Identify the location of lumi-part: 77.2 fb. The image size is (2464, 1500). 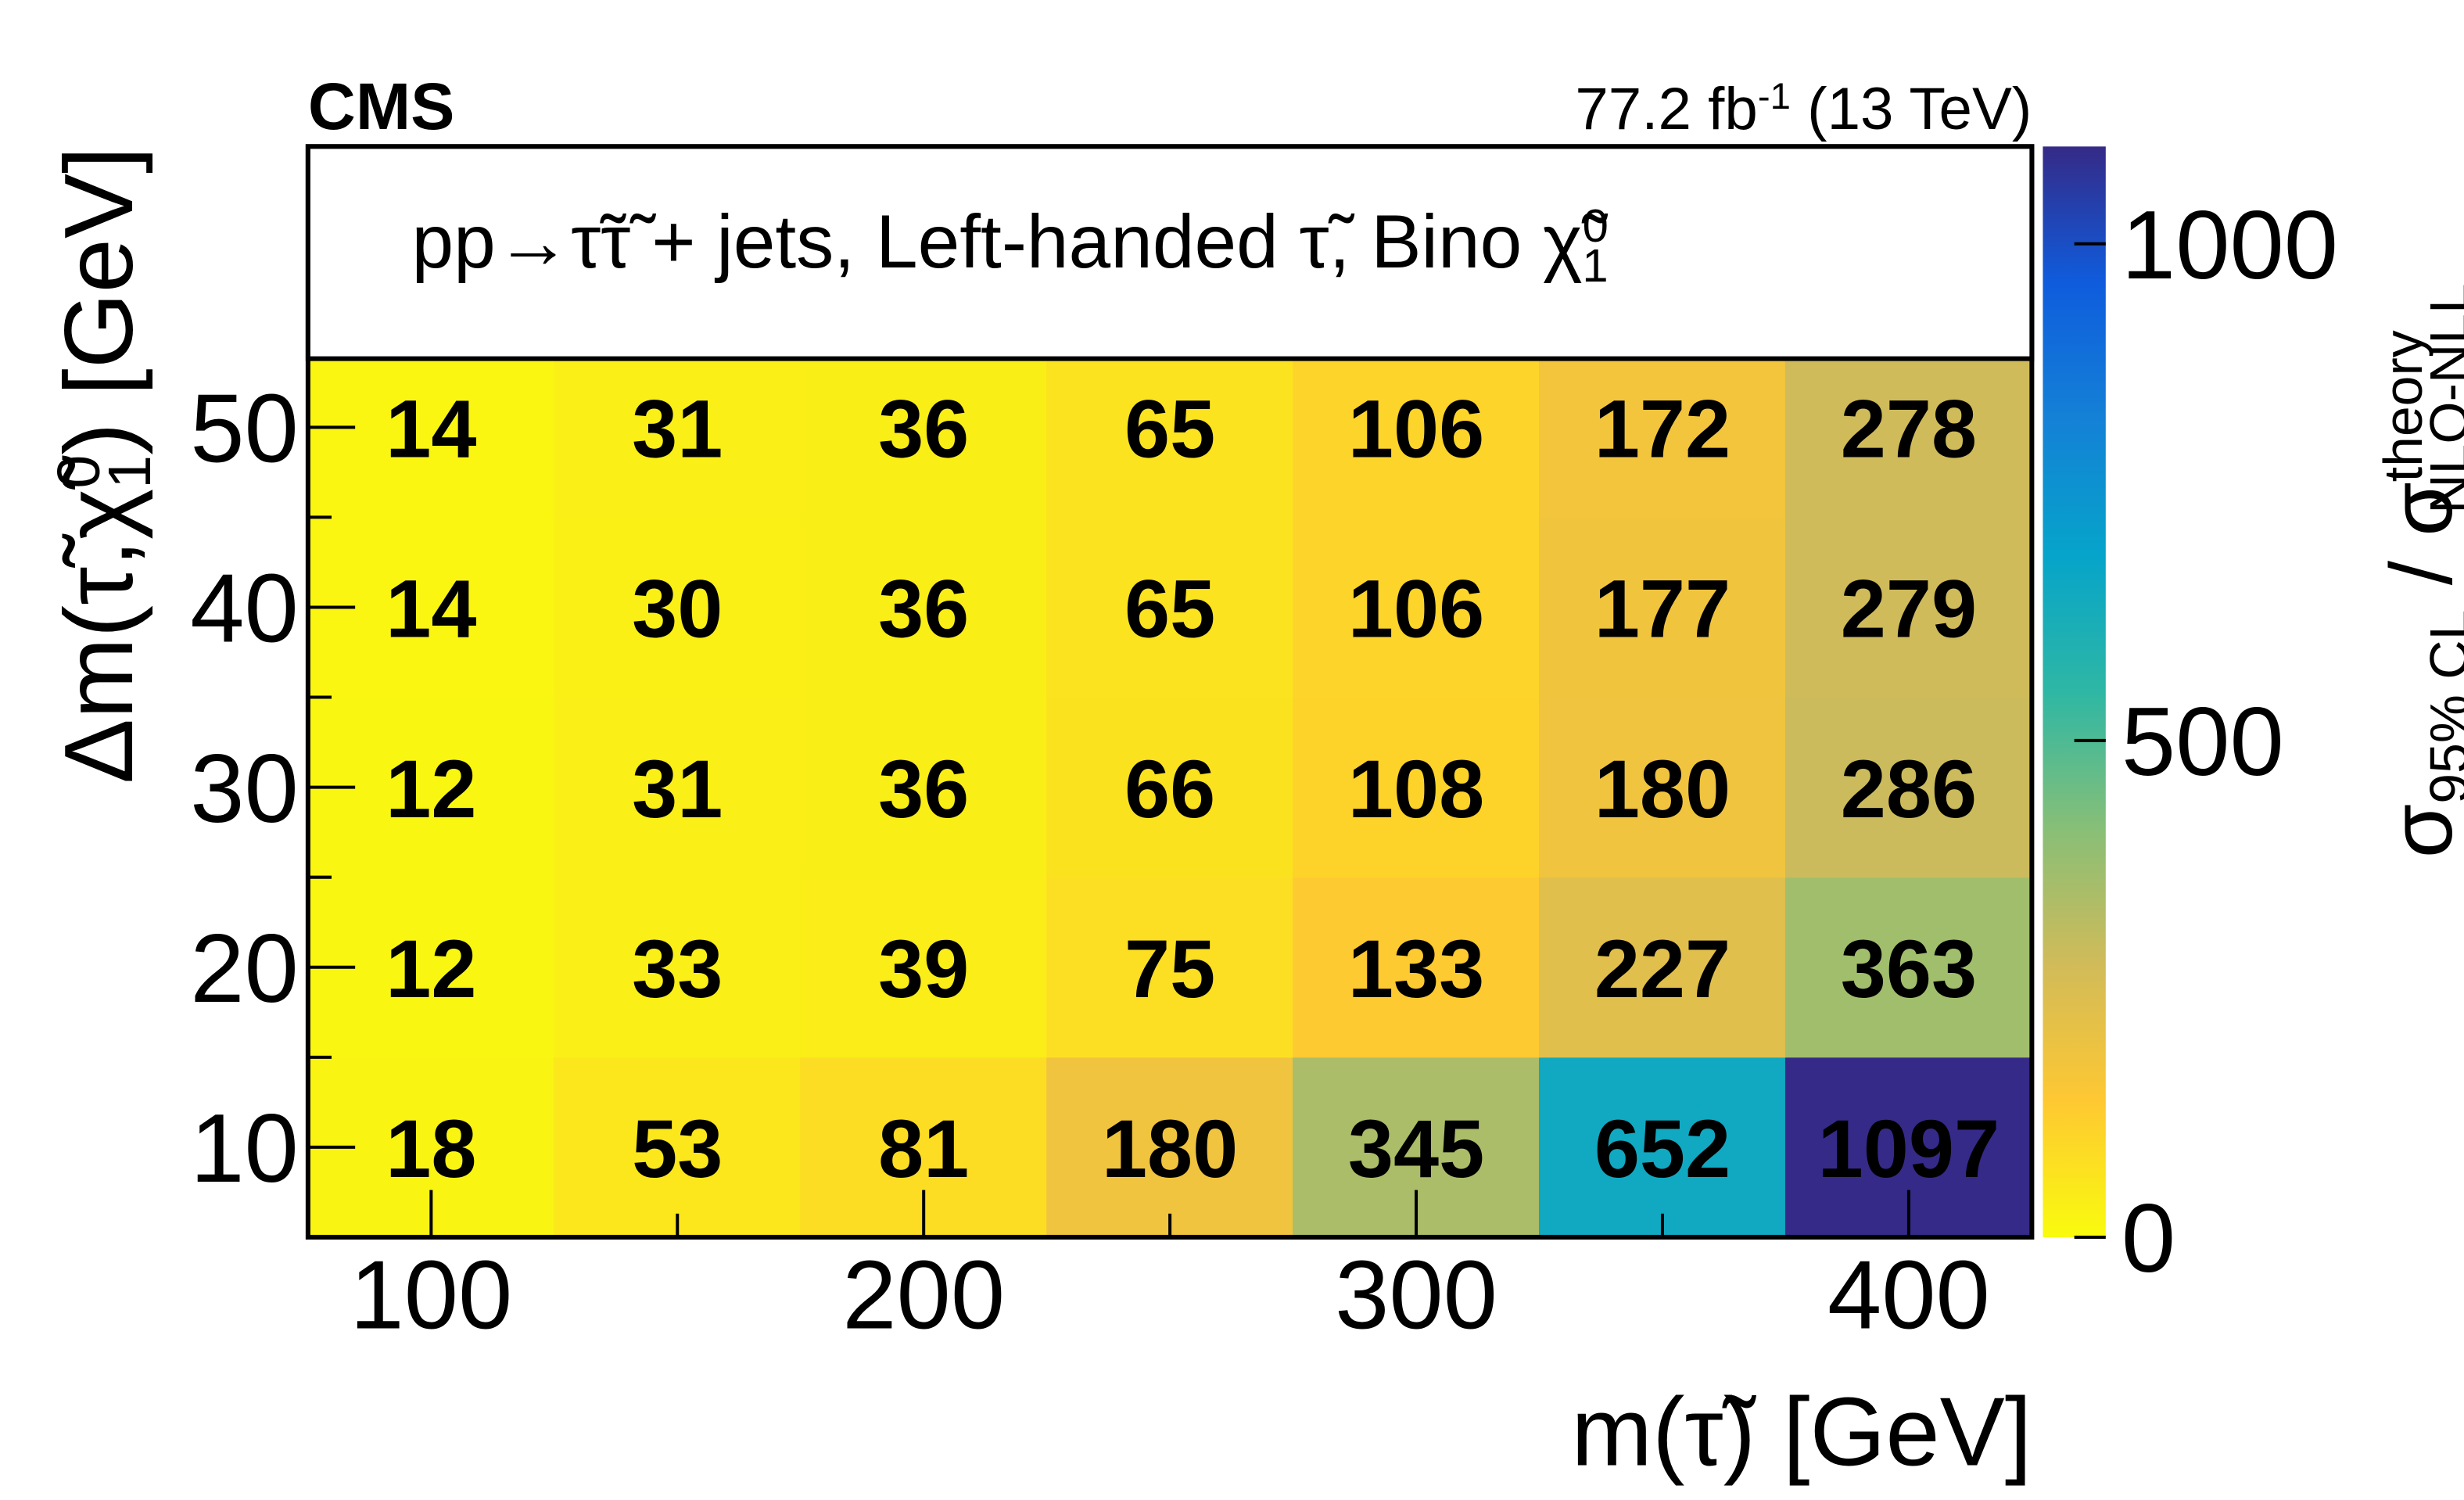
(1666, 109).